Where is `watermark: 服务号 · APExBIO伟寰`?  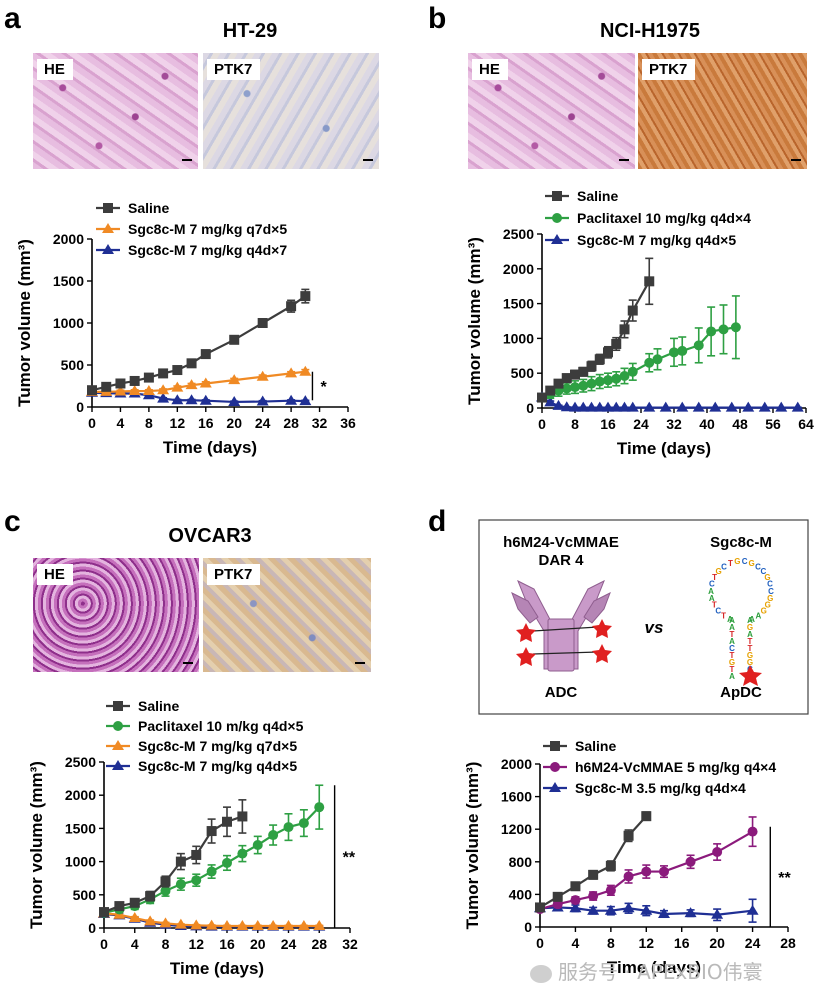 watermark: 服务号 · APExBIO伟寰 is located at coordinates (646, 970).